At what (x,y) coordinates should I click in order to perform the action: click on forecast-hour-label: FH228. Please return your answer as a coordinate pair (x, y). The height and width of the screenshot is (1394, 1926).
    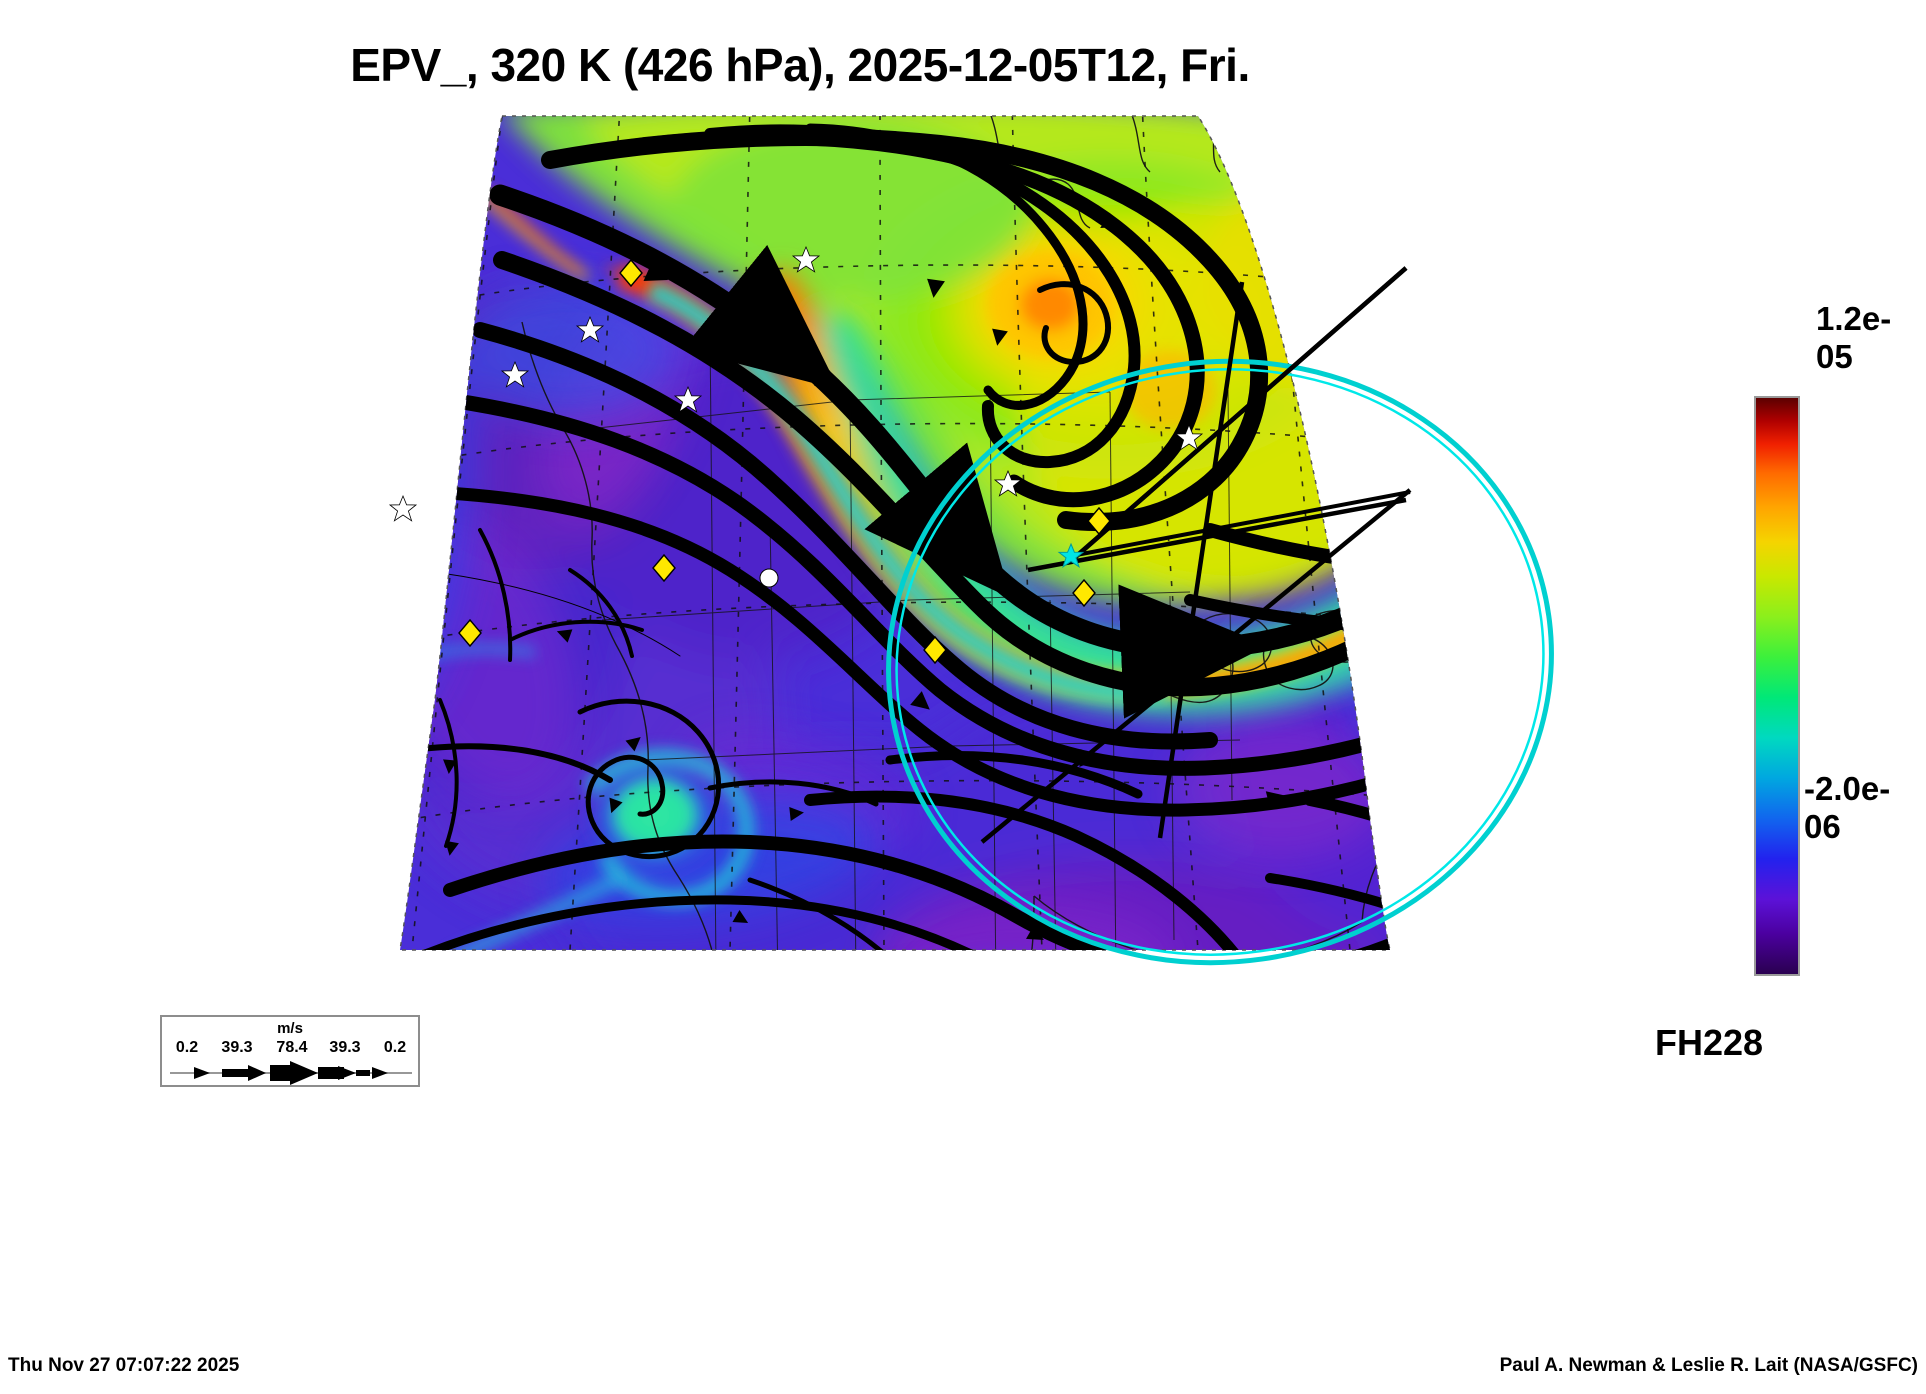
    Looking at the image, I should click on (1709, 1042).